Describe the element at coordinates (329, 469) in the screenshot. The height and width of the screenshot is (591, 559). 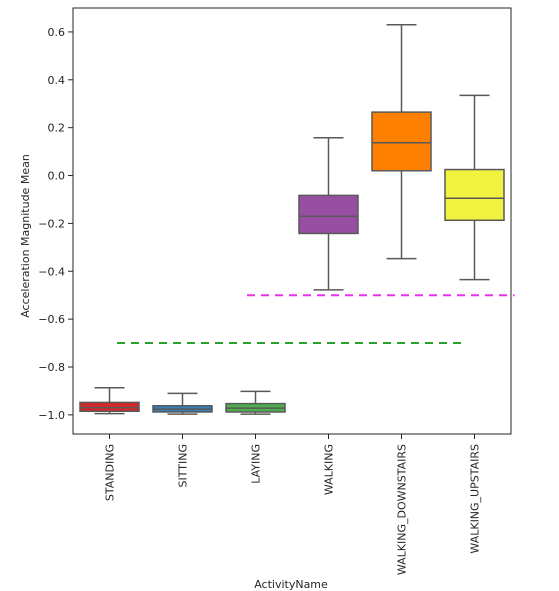
I see `x-tick-label-walking: WALKING` at that location.